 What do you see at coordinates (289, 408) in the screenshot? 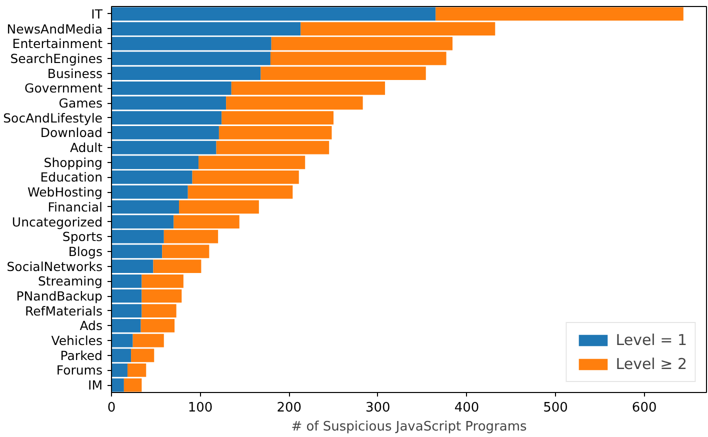
I see `x-tick-label: 200` at bounding box center [289, 408].